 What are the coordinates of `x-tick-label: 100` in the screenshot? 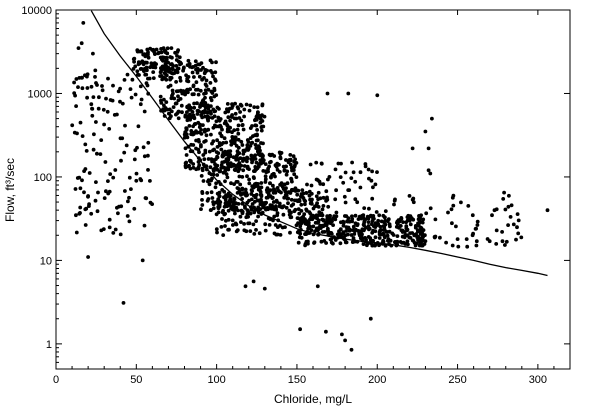 It's located at (216, 380).